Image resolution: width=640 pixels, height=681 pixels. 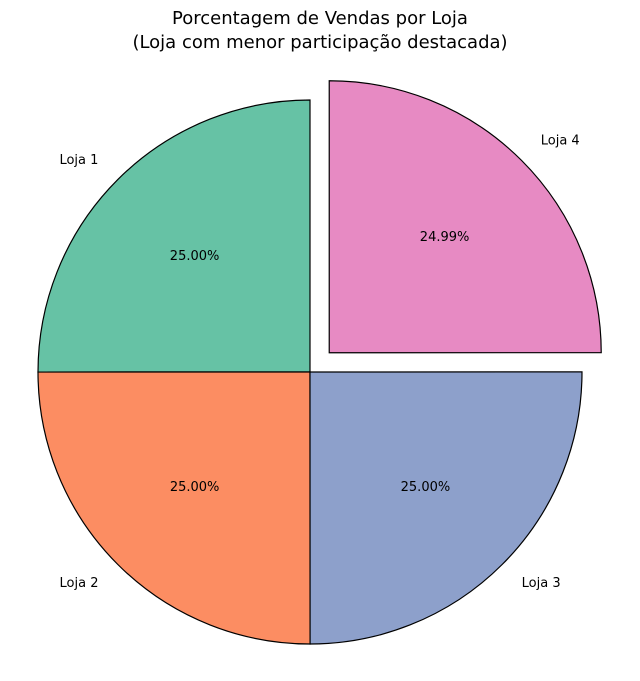 What do you see at coordinates (79, 583) in the screenshot?
I see `category-label-loja-2: Loja 2` at bounding box center [79, 583].